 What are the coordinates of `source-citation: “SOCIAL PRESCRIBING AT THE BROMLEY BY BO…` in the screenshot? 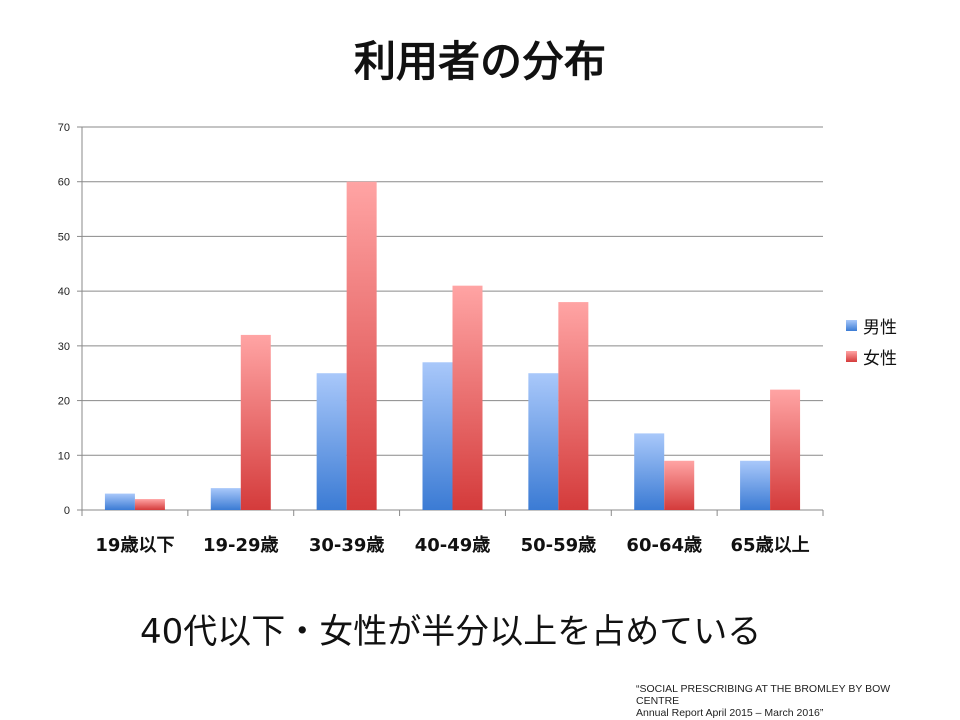 It's located at (795, 701).